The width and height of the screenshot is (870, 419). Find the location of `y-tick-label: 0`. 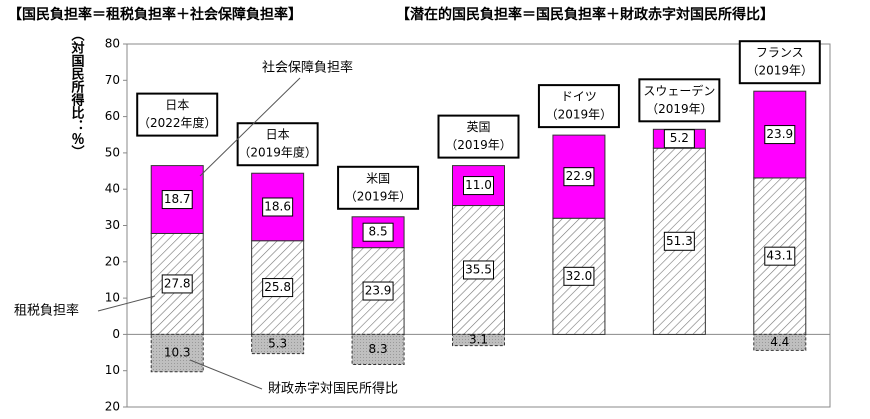

y-tick-label: 0 is located at coordinates (116, 334).